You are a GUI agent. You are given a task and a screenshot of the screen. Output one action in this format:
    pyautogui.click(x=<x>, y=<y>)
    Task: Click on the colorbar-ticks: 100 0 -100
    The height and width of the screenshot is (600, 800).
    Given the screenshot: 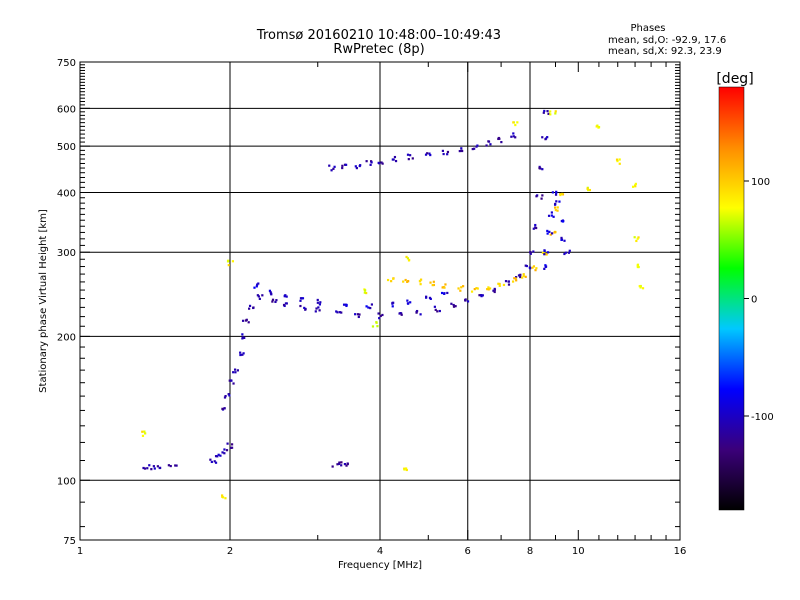 What is the action you would take?
    pyautogui.click(x=759, y=300)
    